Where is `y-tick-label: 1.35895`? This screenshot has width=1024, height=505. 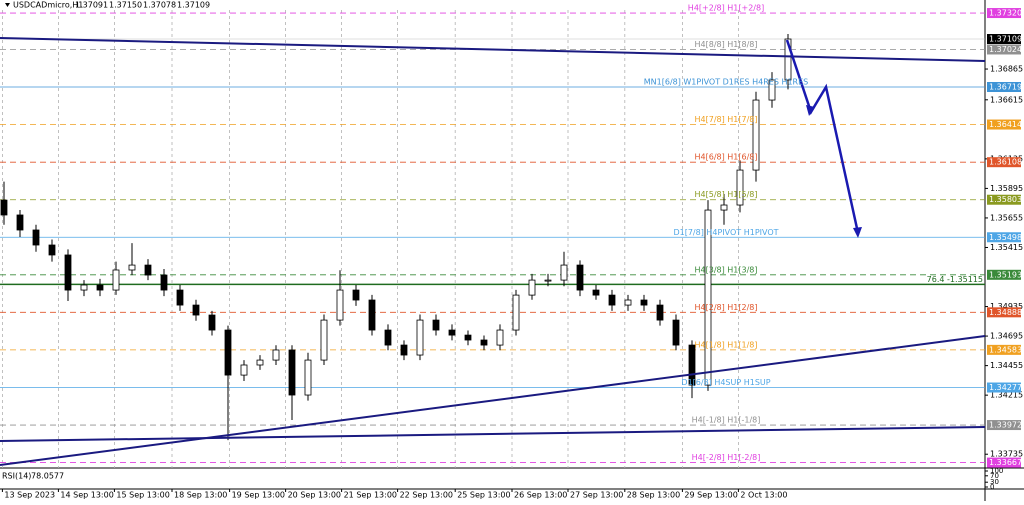 y-tick-label: 1.35895 is located at coordinates (1006, 188).